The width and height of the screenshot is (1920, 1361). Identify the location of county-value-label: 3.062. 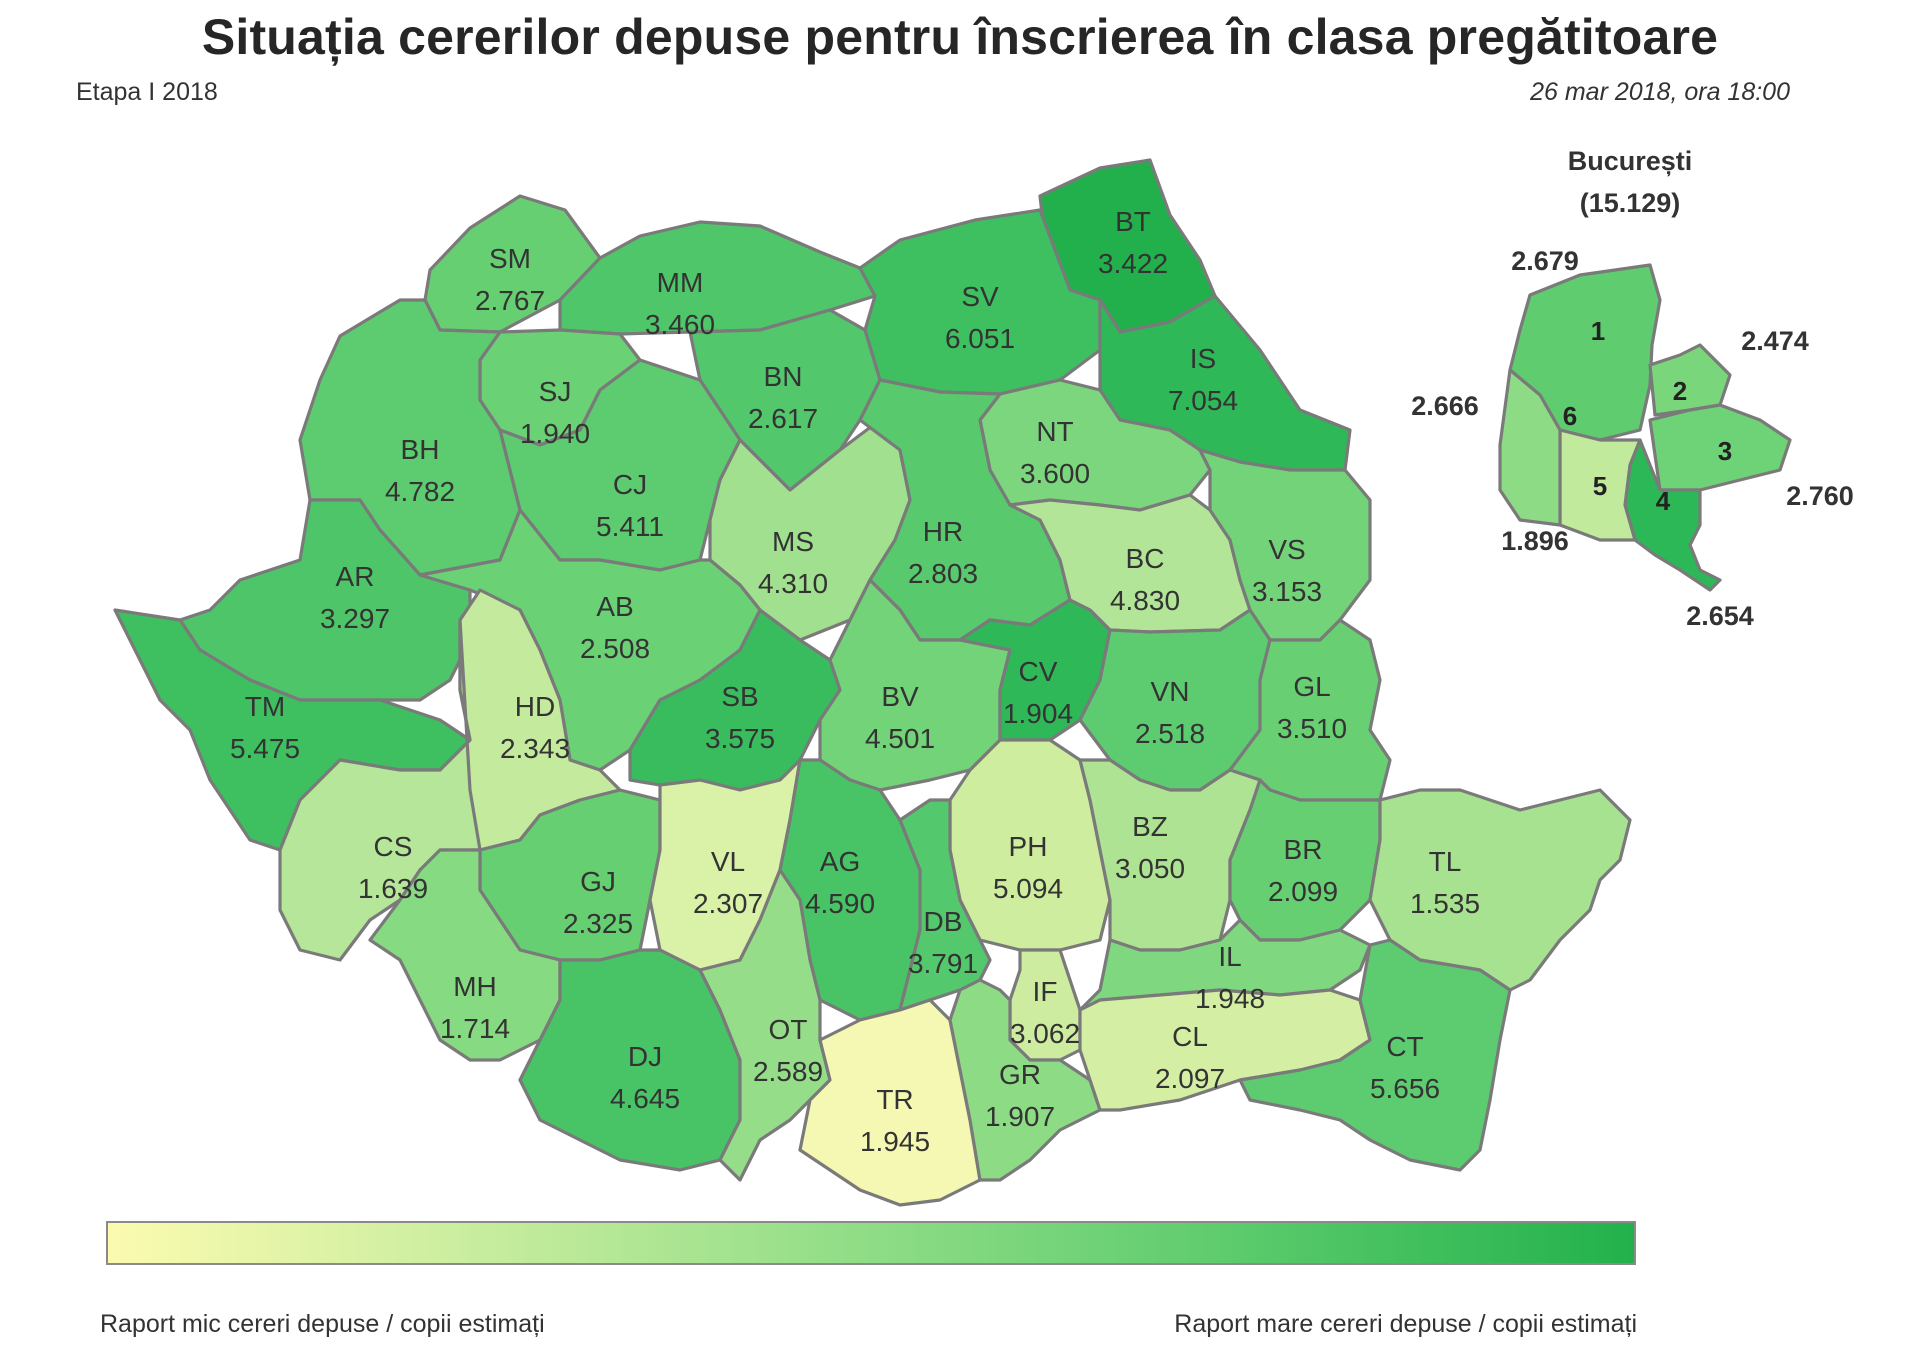
(1045, 1033).